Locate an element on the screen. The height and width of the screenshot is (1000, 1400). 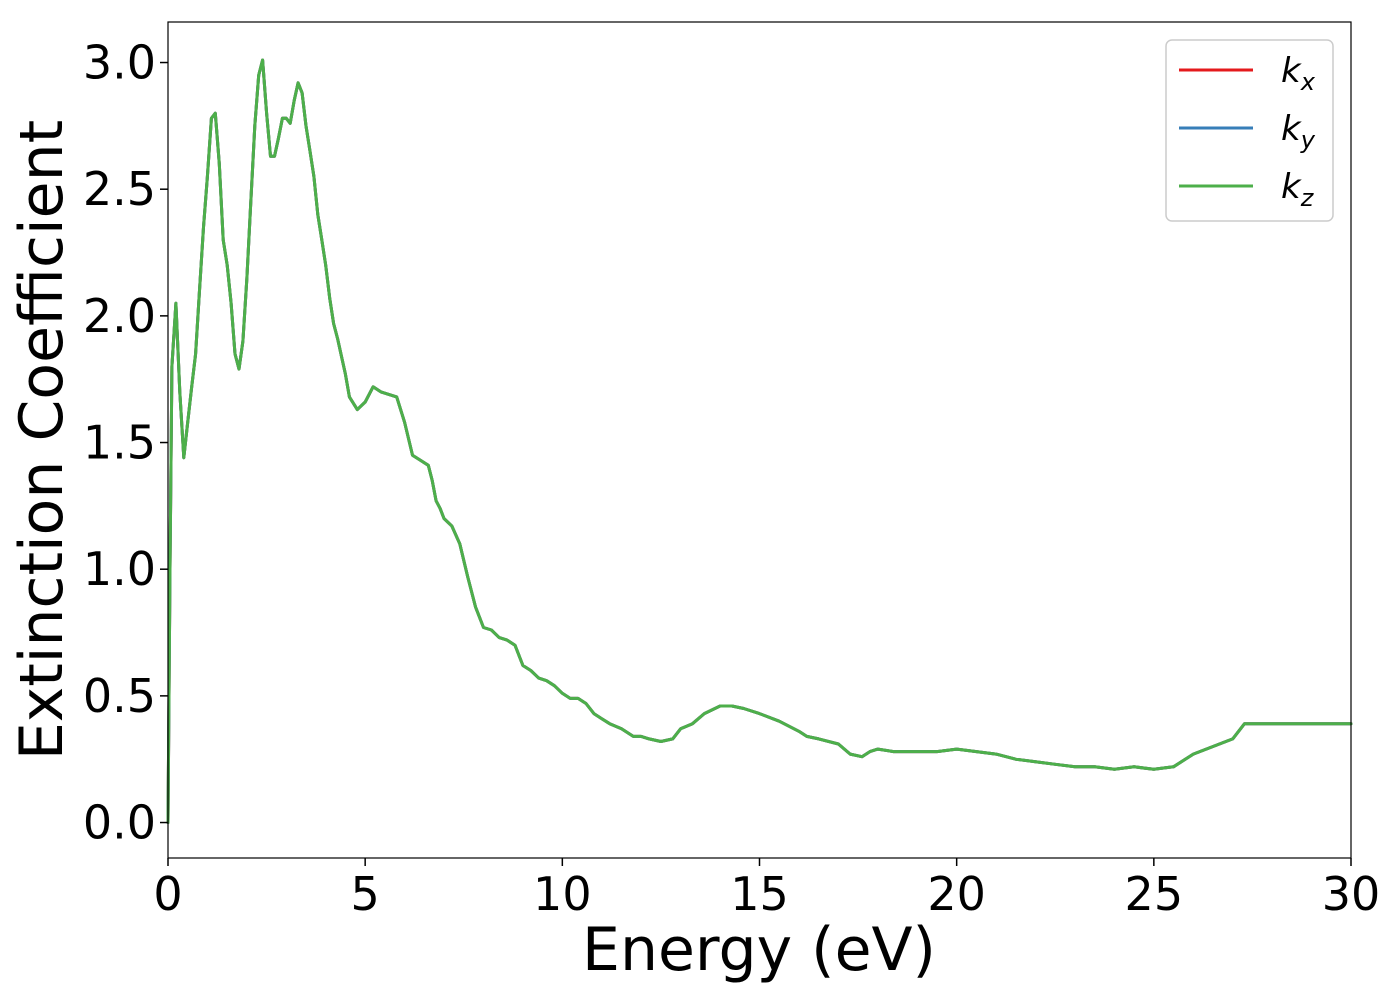
y-tick-label: 2.5 is located at coordinates (119, 189).